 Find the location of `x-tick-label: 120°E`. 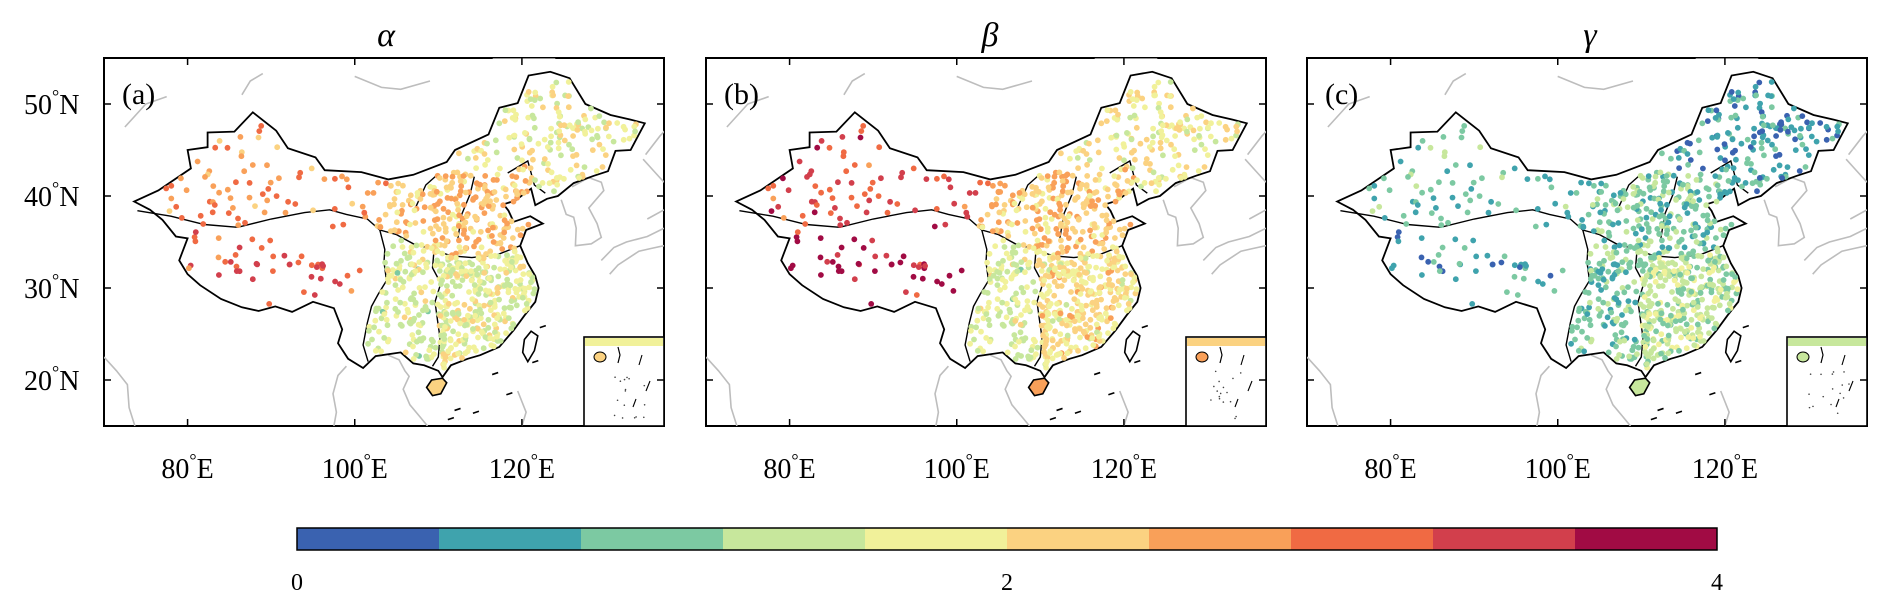

x-tick-label: 120°E is located at coordinates (1124, 467).